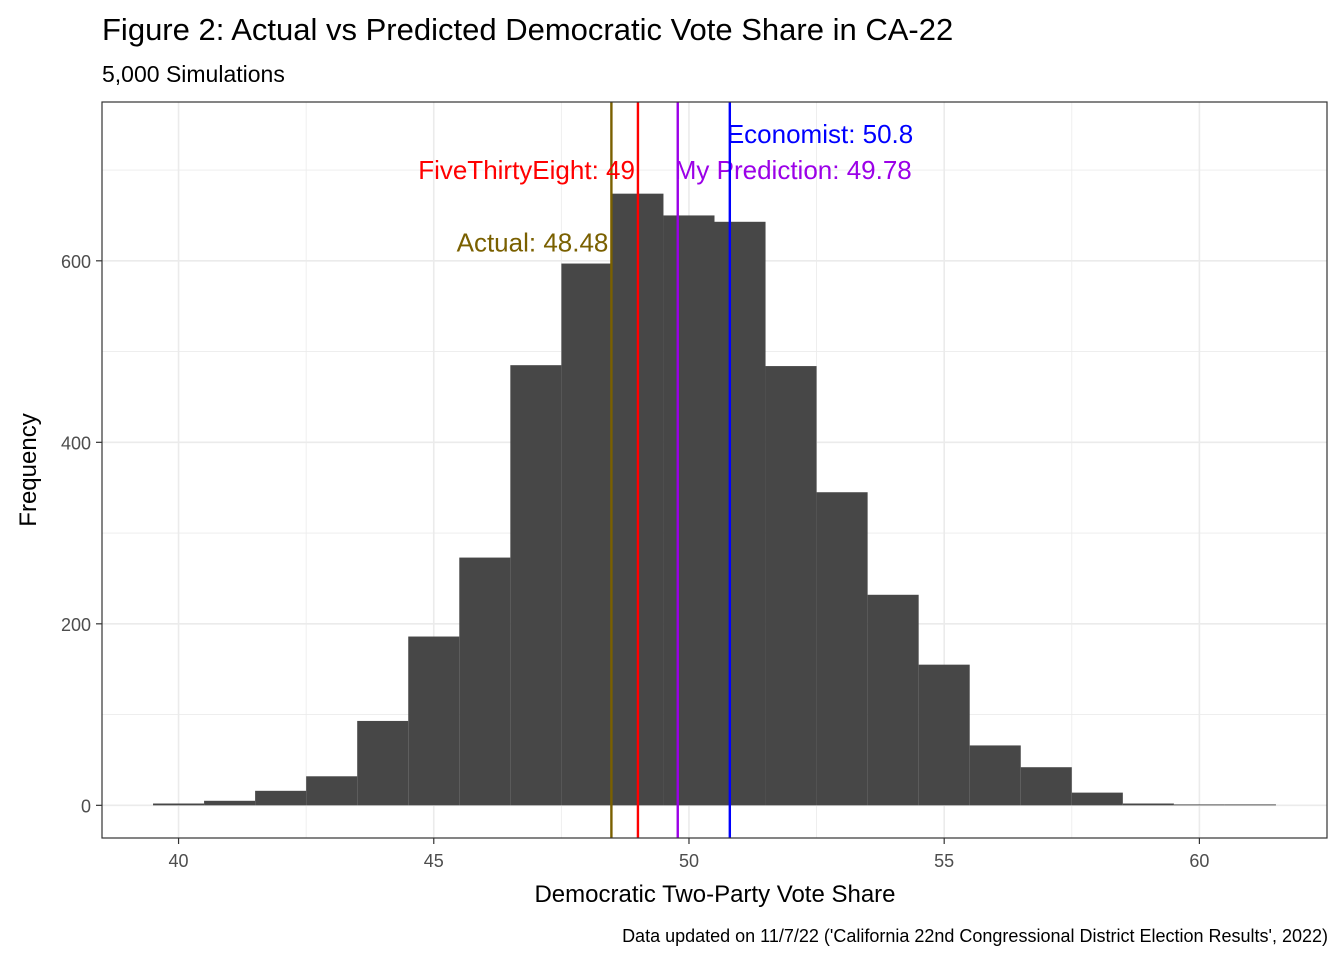 Image resolution: width=1344 pixels, height=960 pixels. Describe the element at coordinates (820, 134) in the screenshot. I see `reference-line-label: Economist: 50.8` at that location.